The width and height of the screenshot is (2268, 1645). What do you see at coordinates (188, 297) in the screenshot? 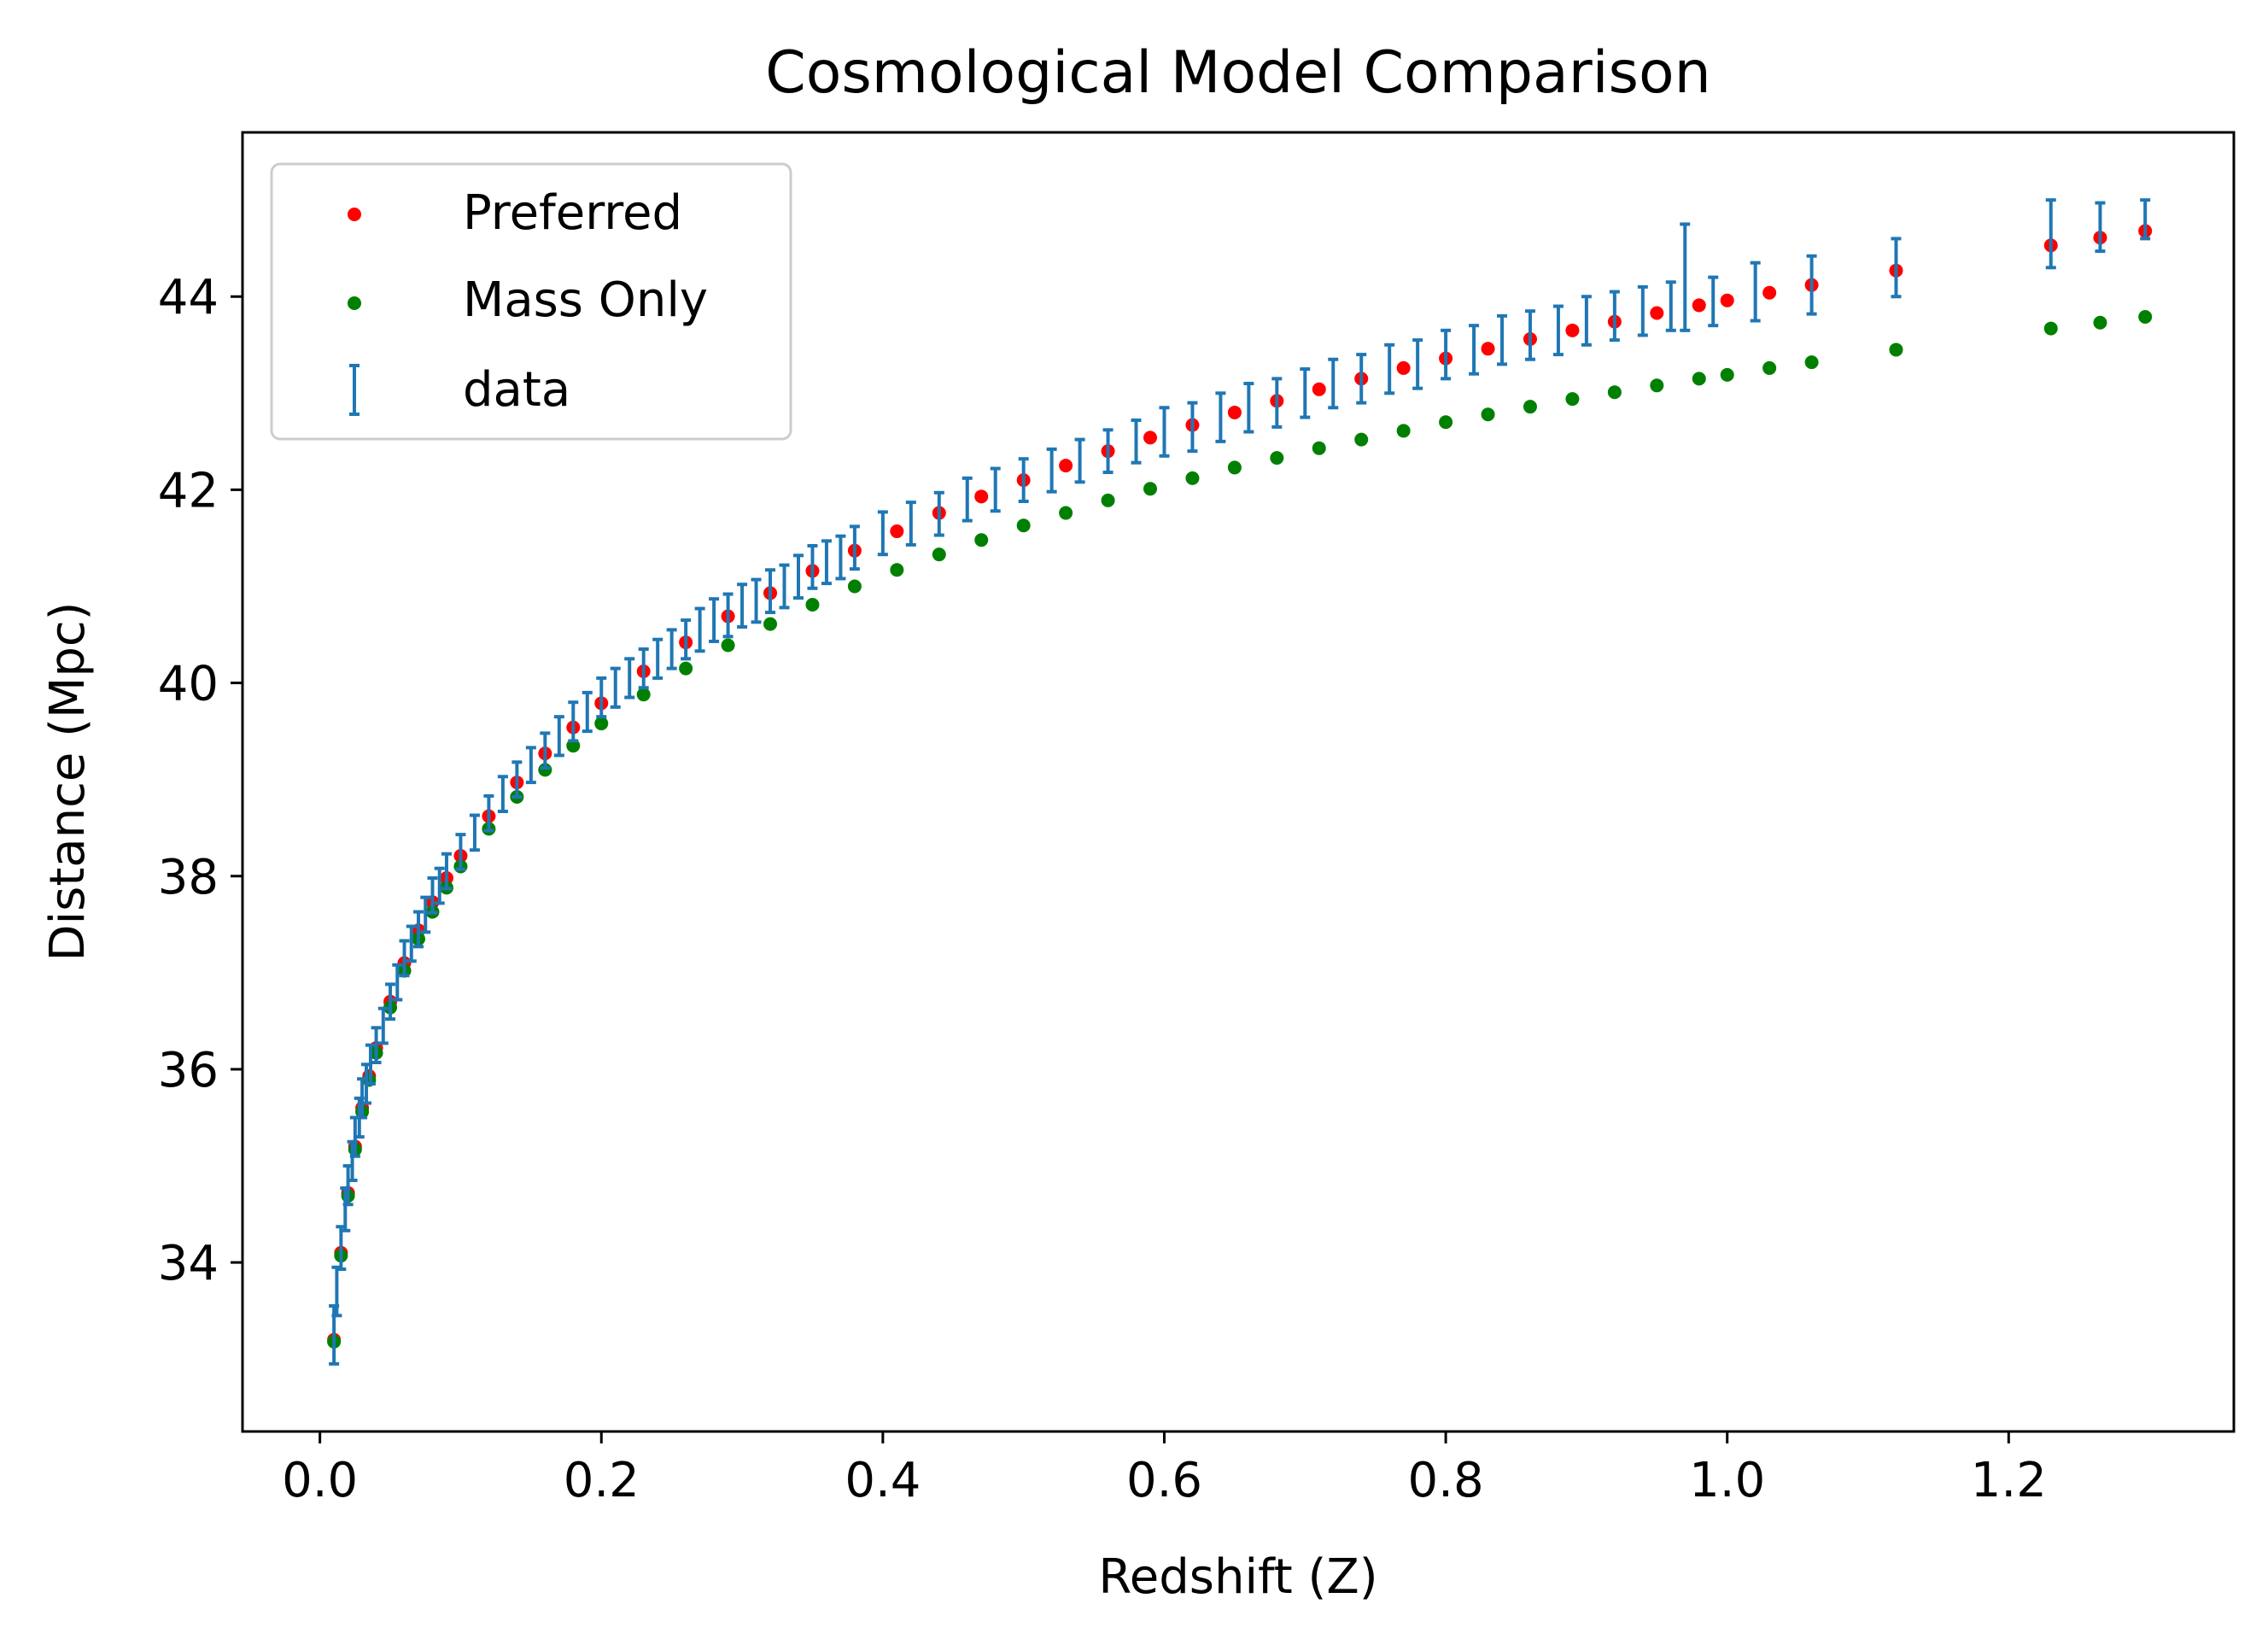
I see `y-tick-label: 44` at bounding box center [188, 297].